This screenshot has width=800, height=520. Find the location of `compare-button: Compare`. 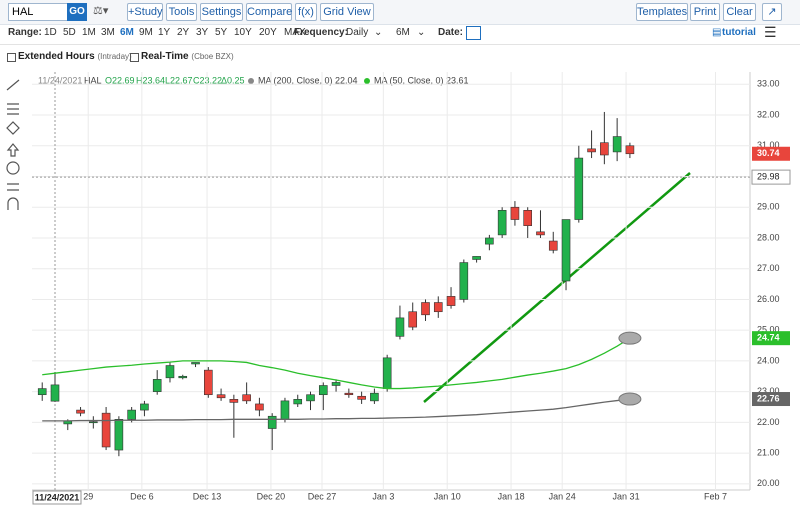

compare-button: Compare is located at coordinates (269, 12).